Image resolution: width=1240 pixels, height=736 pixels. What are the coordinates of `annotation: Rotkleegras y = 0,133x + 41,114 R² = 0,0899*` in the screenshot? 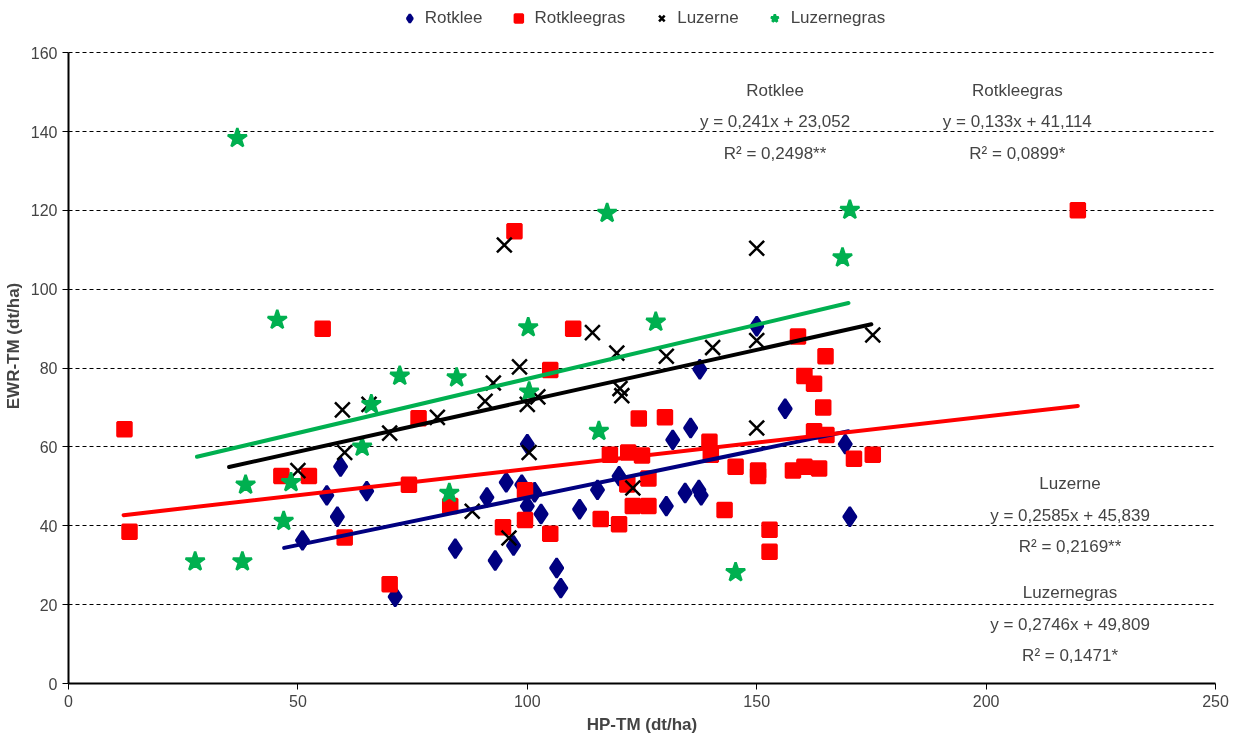 It's located at (1017, 121).